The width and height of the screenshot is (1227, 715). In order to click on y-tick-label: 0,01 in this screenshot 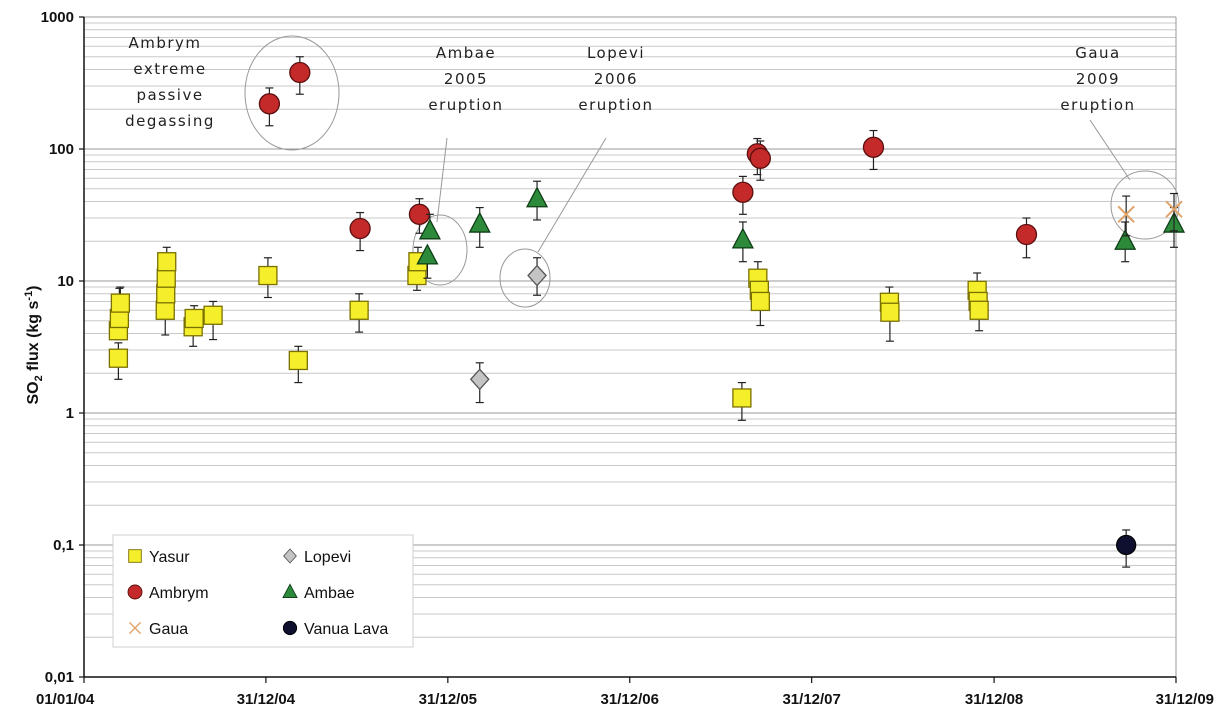, I will do `click(59, 677)`.